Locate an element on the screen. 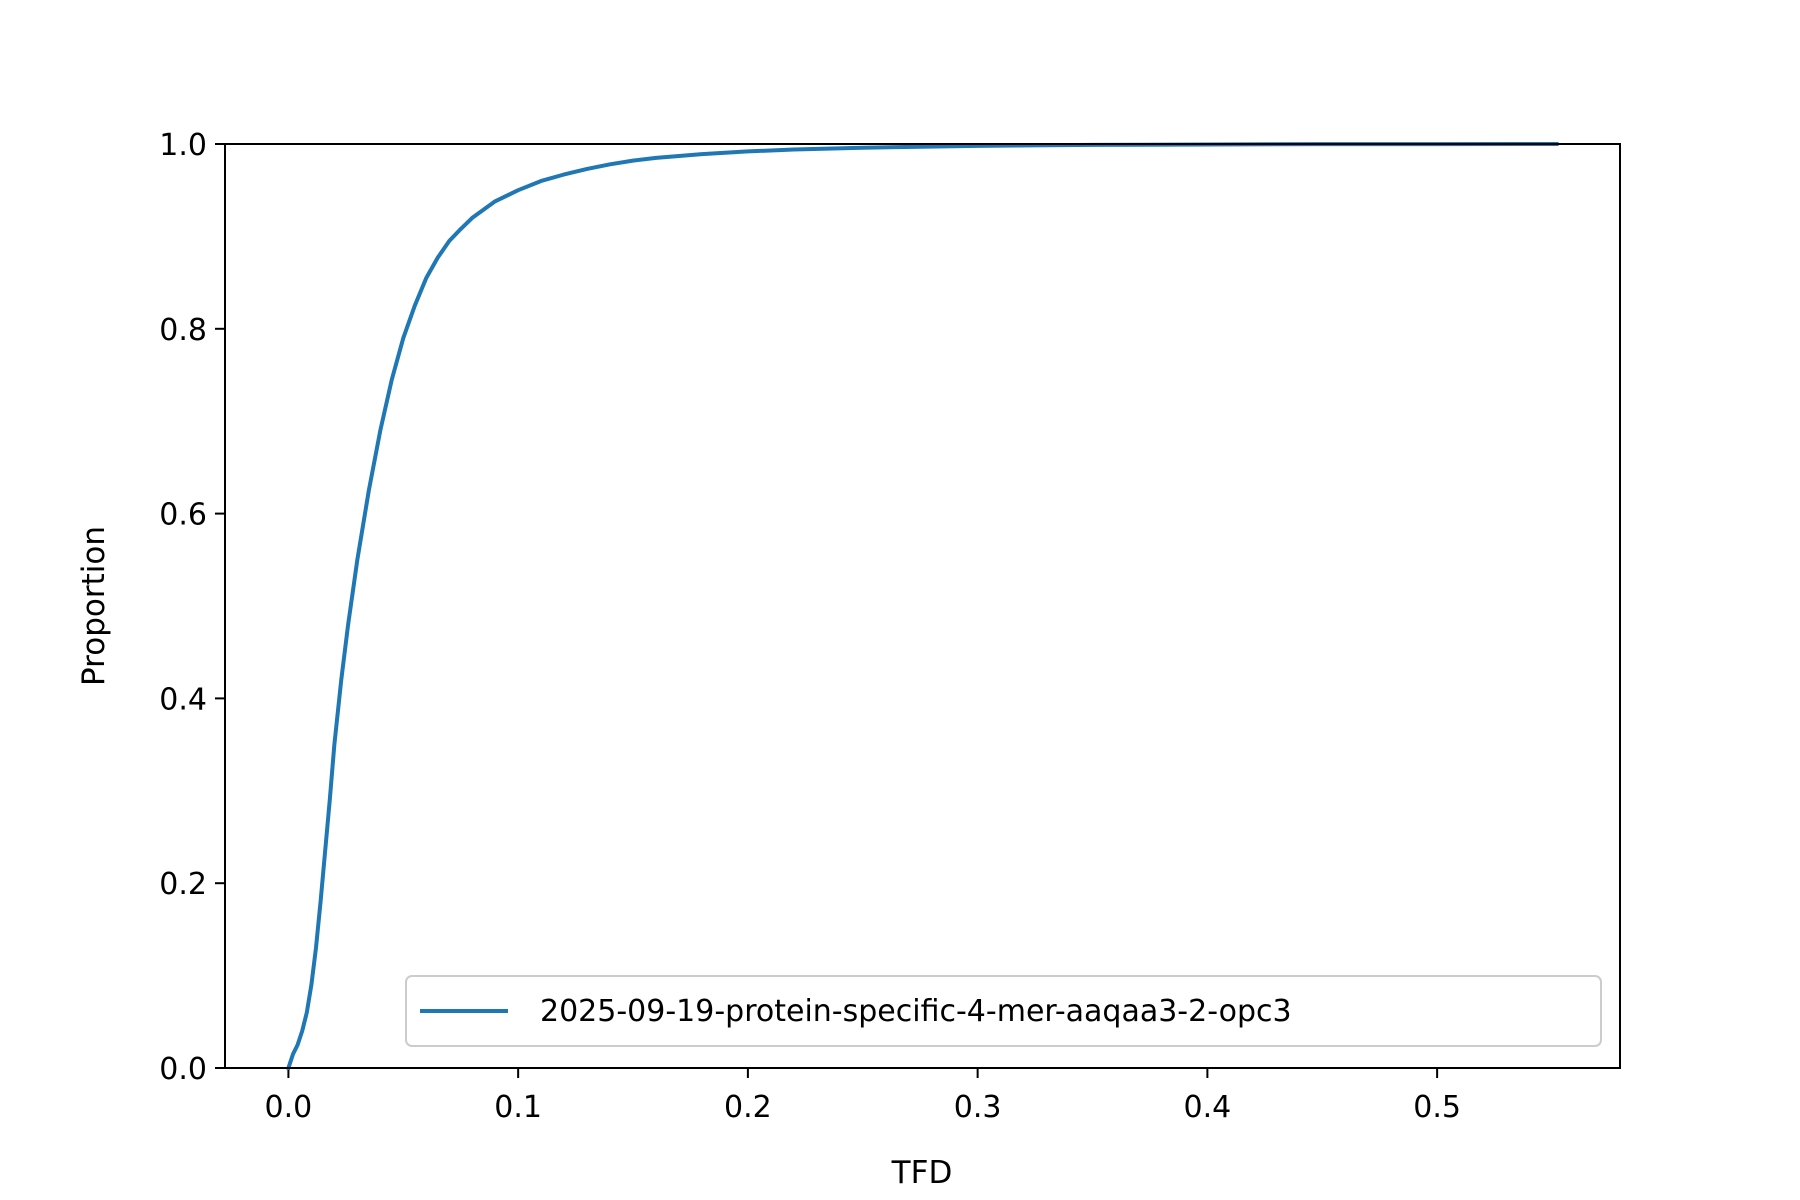 This screenshot has width=1800, height=1200. x-tick-label: 0.4 is located at coordinates (1208, 1107).